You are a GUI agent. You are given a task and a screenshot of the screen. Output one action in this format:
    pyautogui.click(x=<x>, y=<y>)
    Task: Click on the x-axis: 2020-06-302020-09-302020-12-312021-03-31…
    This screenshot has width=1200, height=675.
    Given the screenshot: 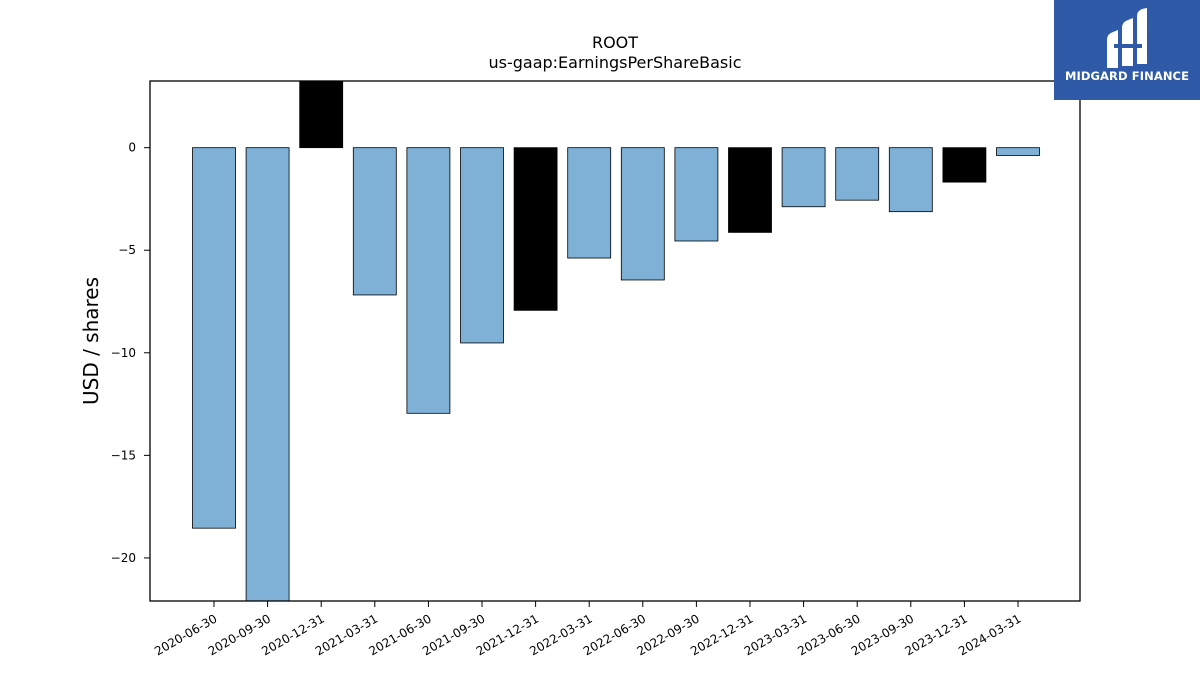 What is the action you would take?
    pyautogui.click(x=588, y=629)
    